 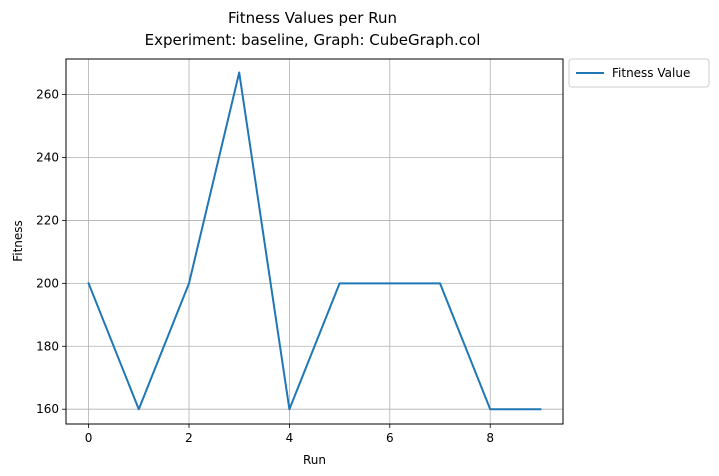 I want to click on x-tick-label: 0, so click(x=89, y=438).